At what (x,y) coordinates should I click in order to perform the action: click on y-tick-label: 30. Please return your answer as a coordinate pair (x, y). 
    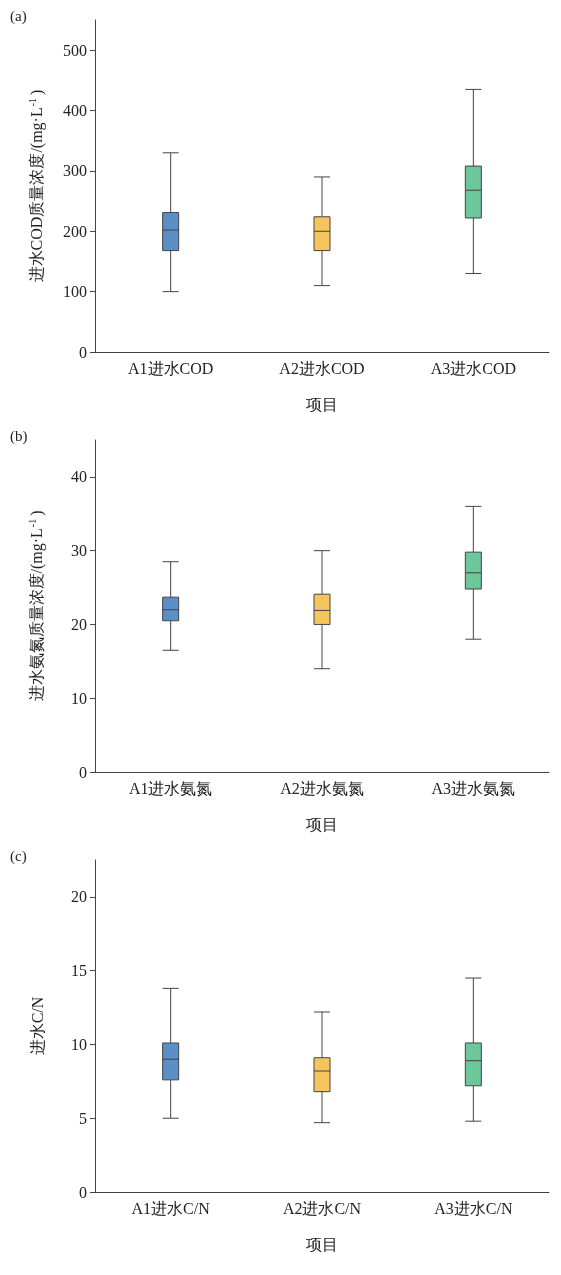
    Looking at the image, I should click on (79, 551).